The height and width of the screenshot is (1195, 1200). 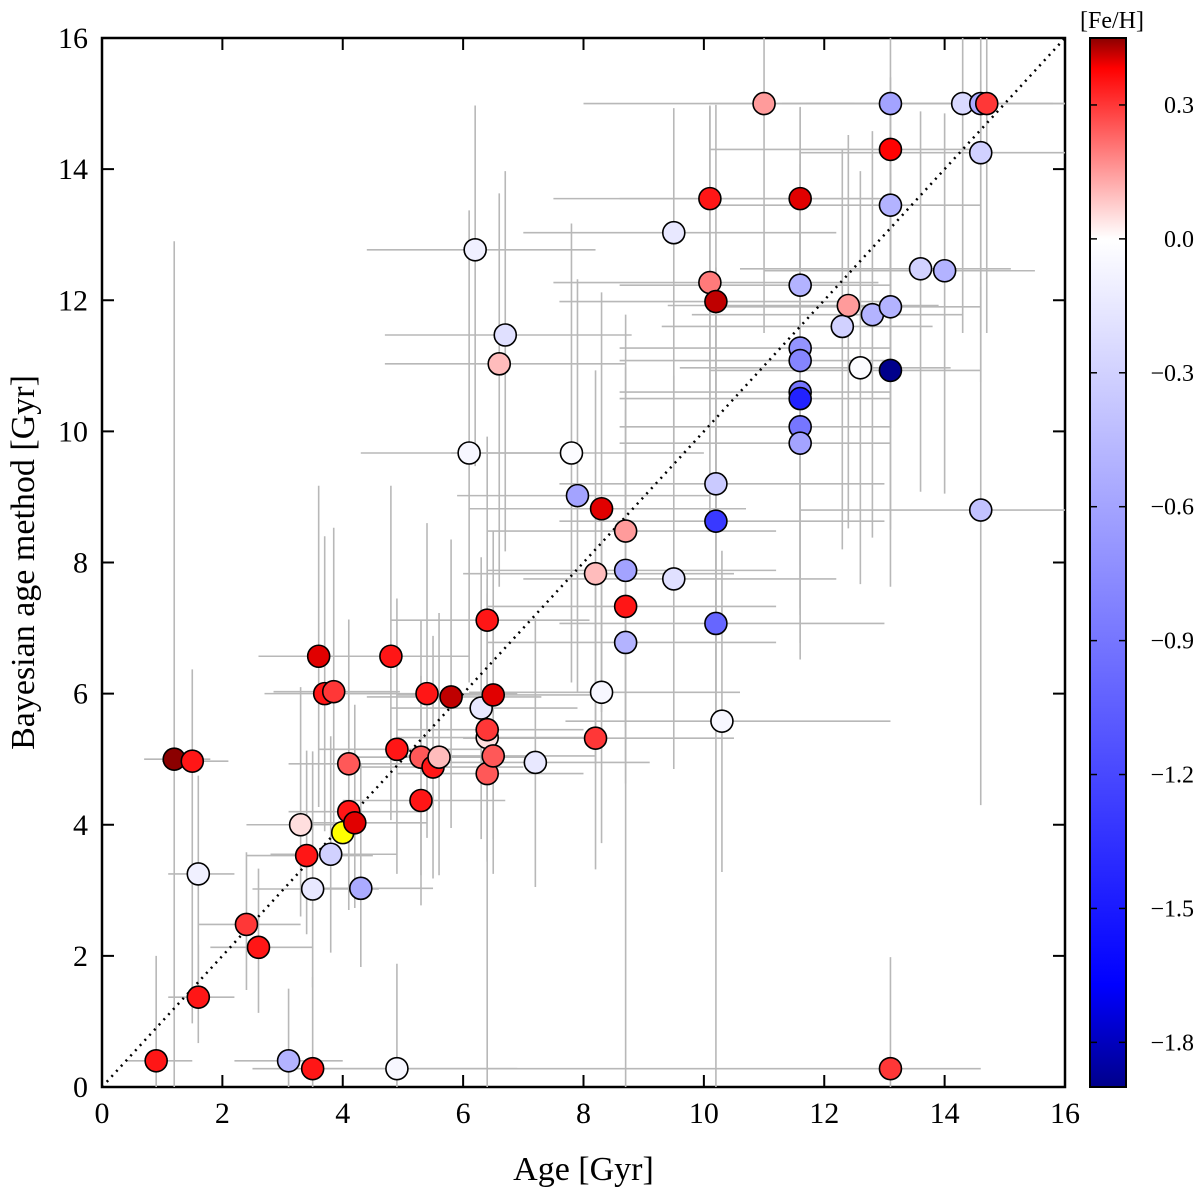 I want to click on x-axis-label: Age [Gyr], so click(x=583, y=1169).